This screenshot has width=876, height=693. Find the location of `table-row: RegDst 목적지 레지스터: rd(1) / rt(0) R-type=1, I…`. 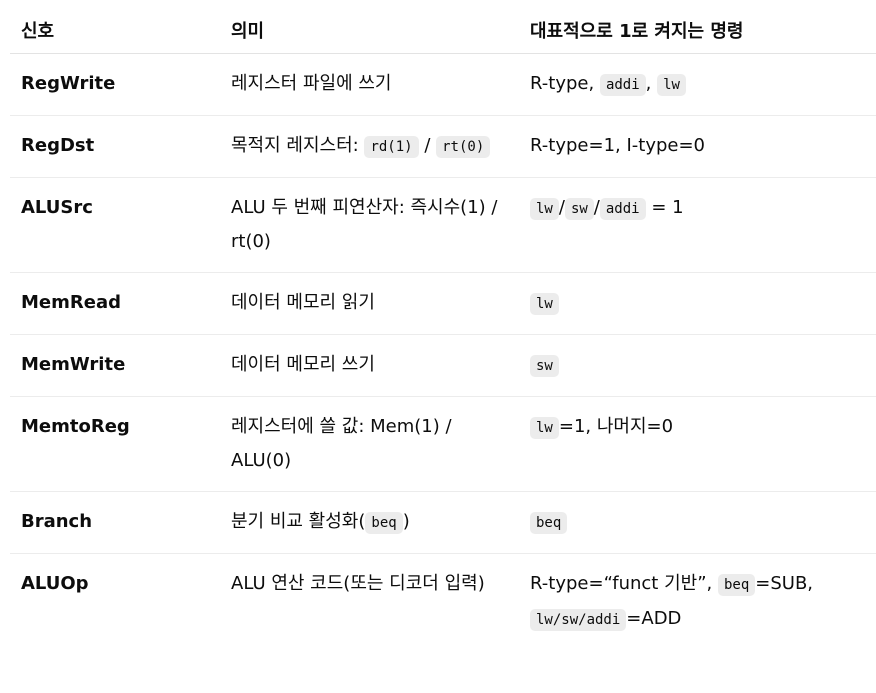

table-row: RegDst 목적지 레지스터: rd(1) / rt(0) R-type=1, I… is located at coordinates (443, 146).